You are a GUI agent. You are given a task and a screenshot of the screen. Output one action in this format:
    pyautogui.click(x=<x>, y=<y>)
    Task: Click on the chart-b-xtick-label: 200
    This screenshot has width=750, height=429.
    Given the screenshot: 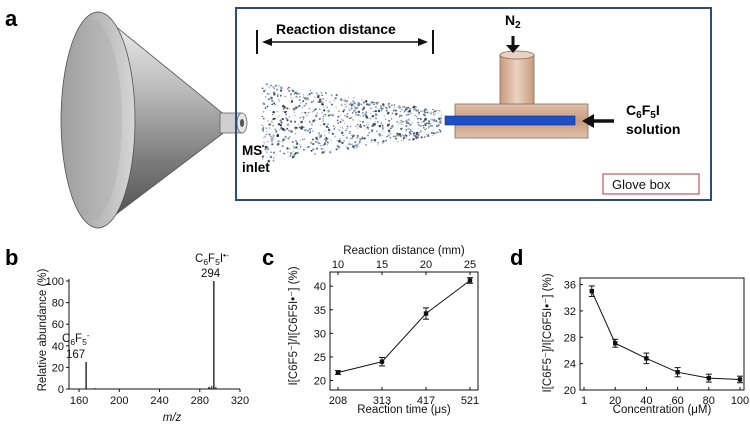 What is the action you would take?
    pyautogui.click(x=119, y=401)
    